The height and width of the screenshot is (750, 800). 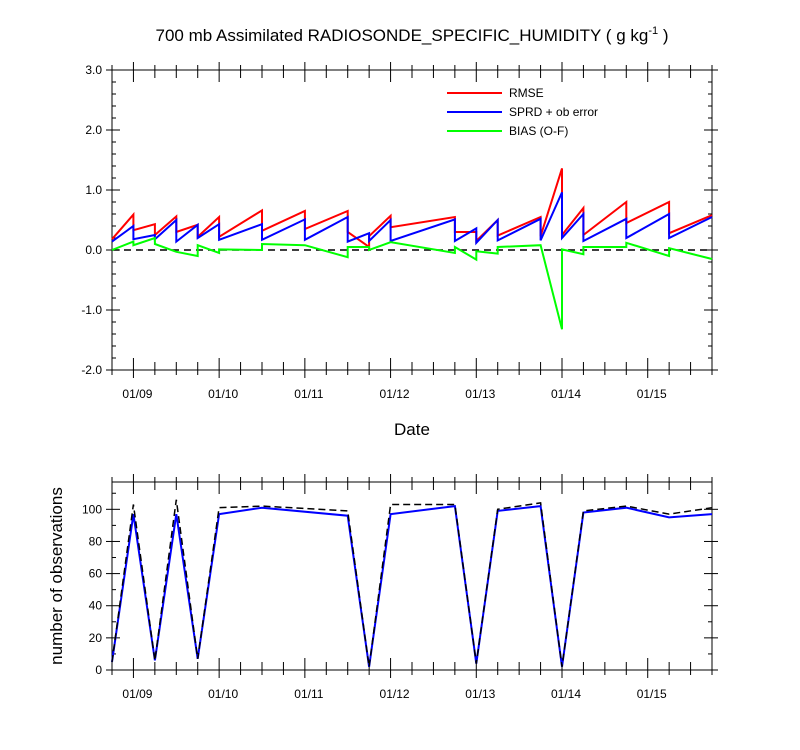 I want to click on bottom-y-tick-label: 40, so click(x=96, y=606).